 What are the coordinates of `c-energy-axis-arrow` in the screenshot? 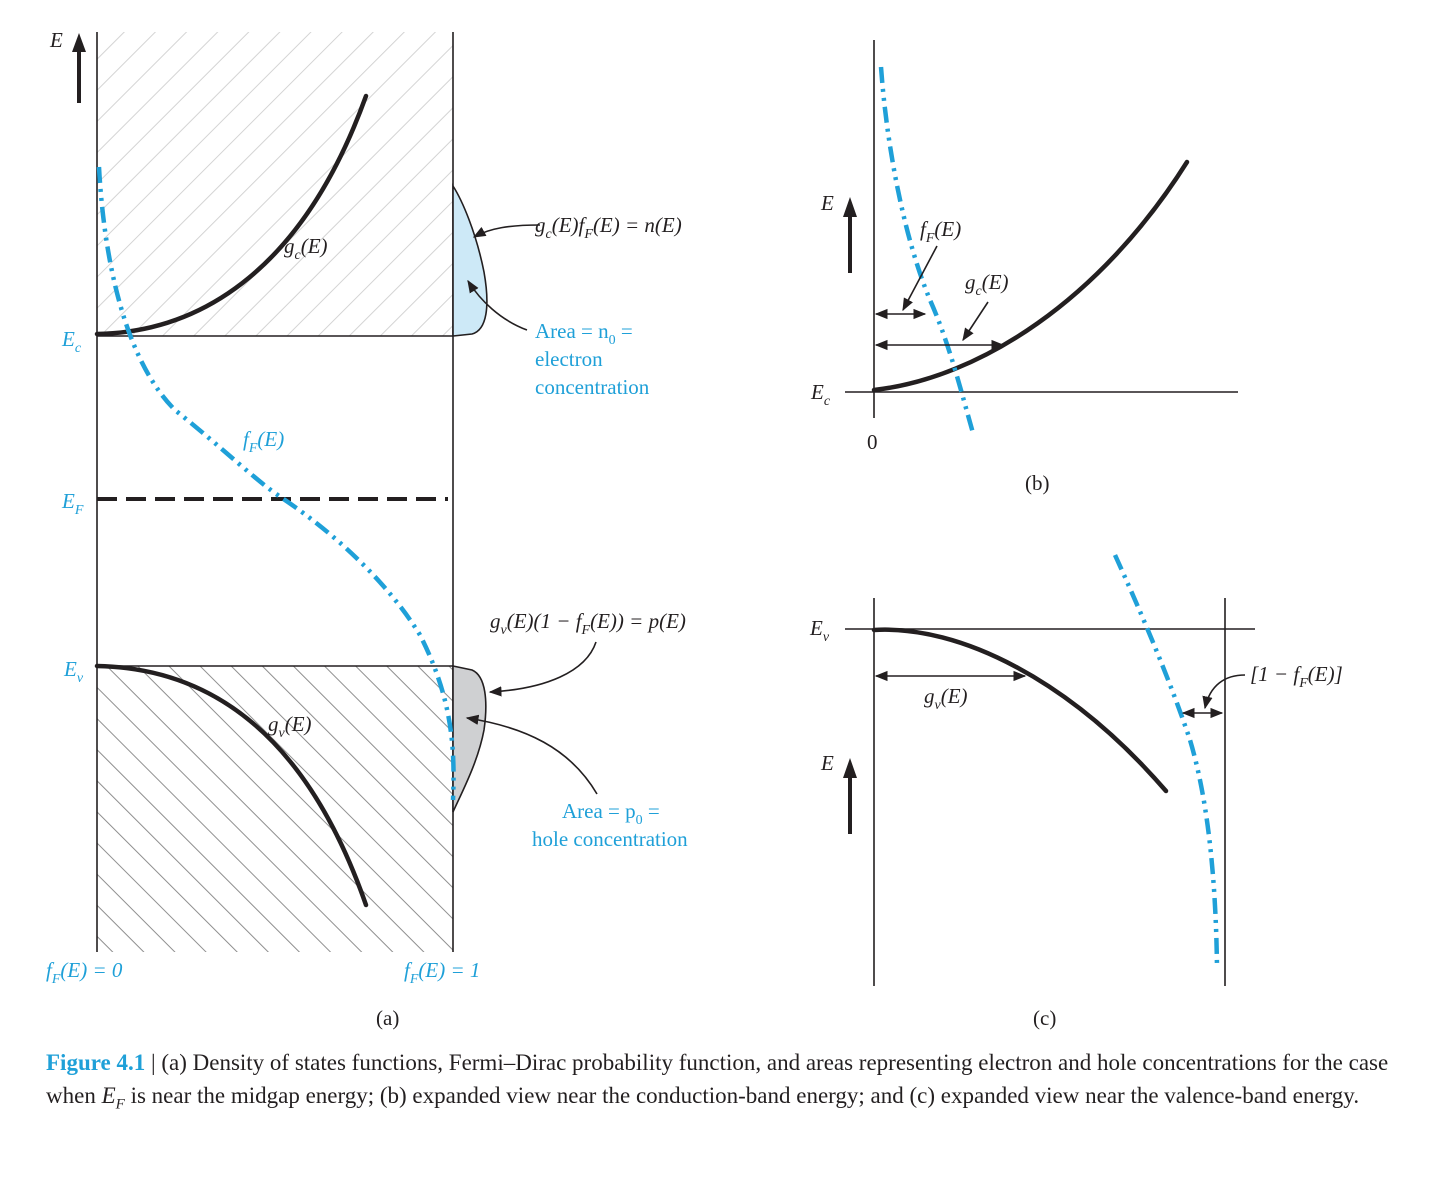 It's located at (850, 796).